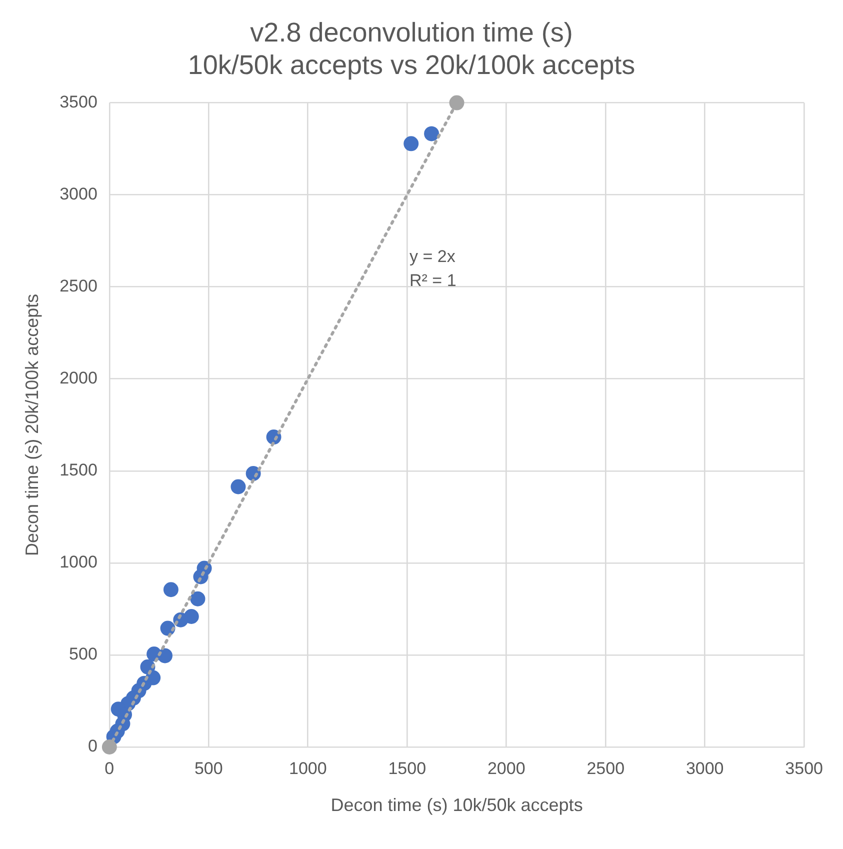 This screenshot has height=849, width=843. I want to click on x-axis-title: Decon time (s) 10k/50k accepts, so click(456, 805).